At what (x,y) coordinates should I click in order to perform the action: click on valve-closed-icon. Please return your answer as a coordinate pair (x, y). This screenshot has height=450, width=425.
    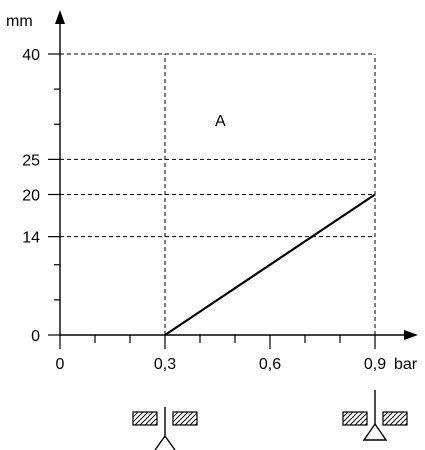
    Looking at the image, I should click on (375, 415).